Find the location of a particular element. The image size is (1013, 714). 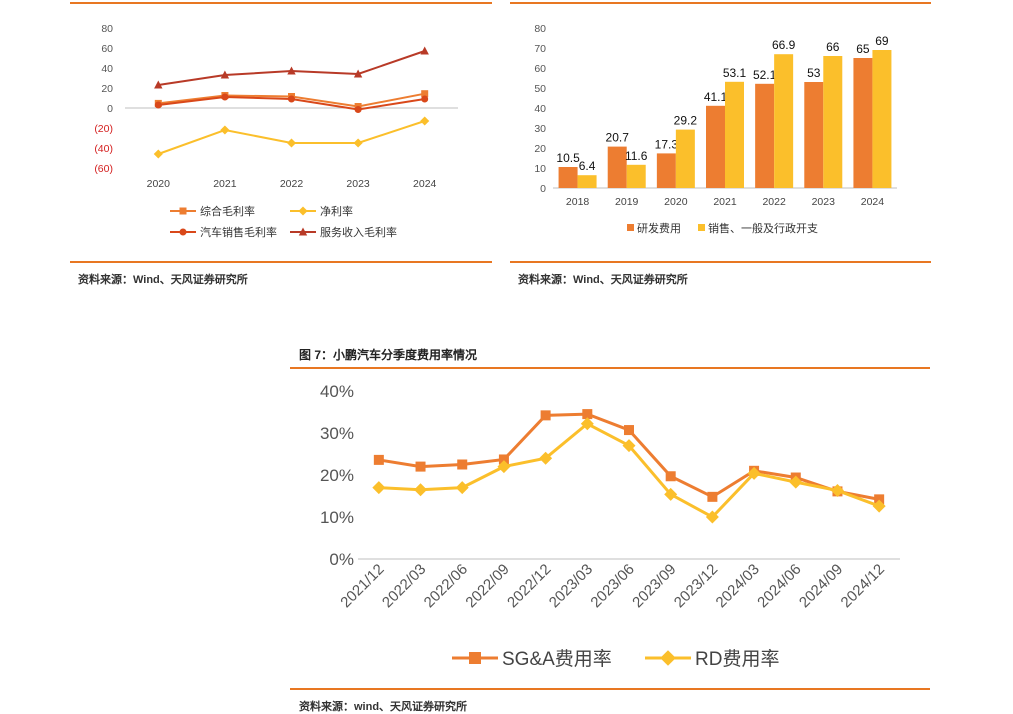

x-tick-label: 2021/12 is located at coordinates (362, 586).